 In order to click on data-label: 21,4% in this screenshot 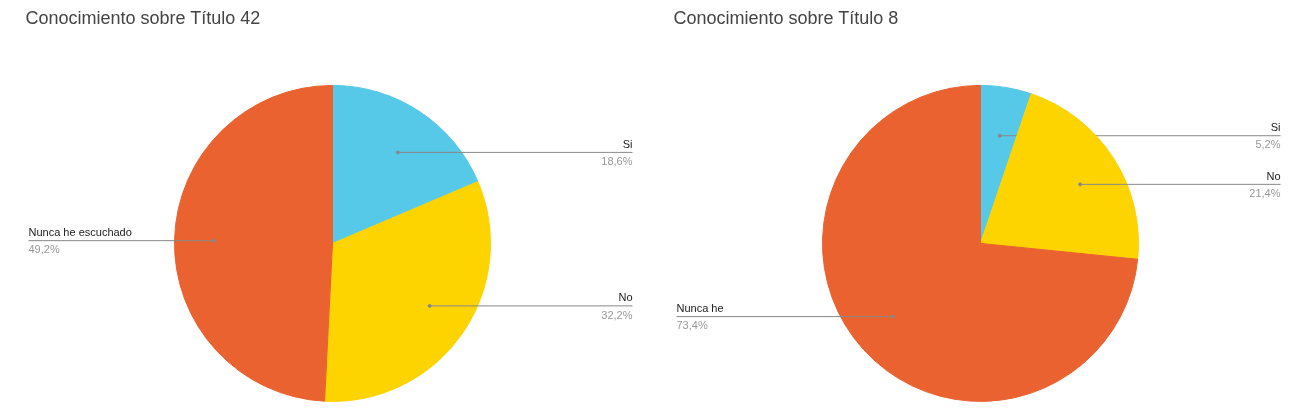, I will do `click(1265, 193)`.